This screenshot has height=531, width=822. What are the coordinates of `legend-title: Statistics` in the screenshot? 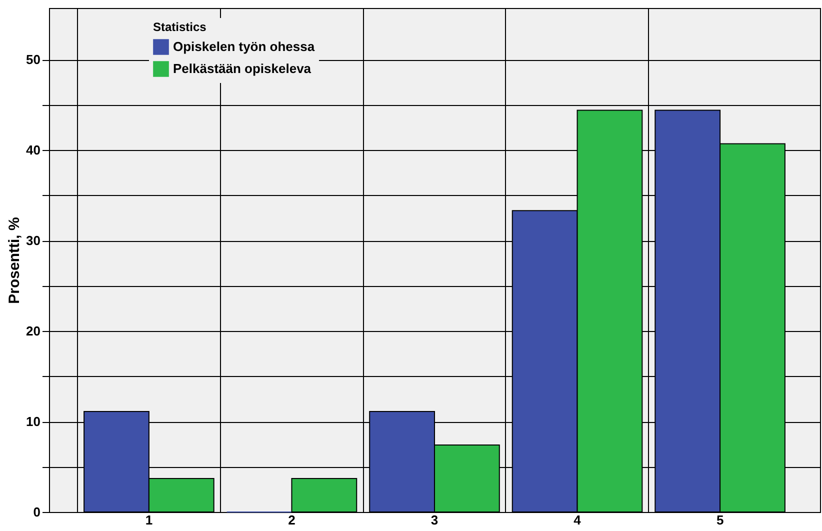 It's located at (180, 27).